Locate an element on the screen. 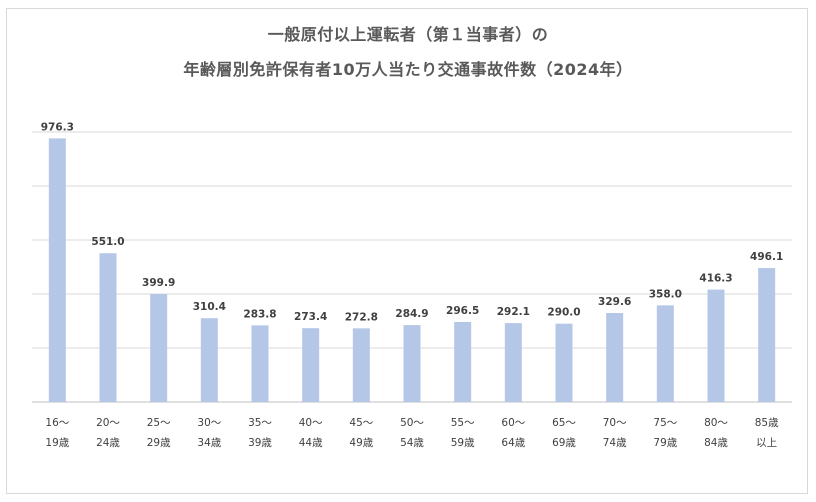  x-tick-label: 64歳 is located at coordinates (513, 443).